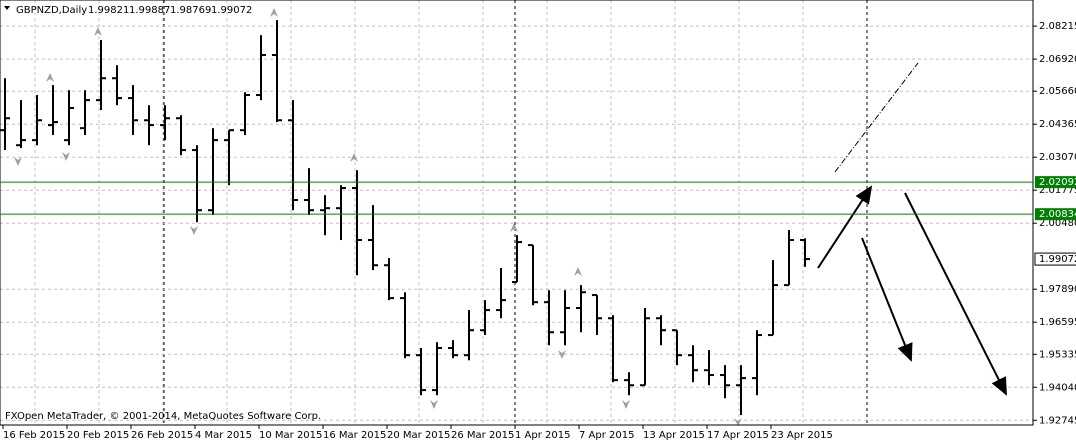 The image size is (1076, 443). I want to click on x-tick-label: 10 Mar 2015, so click(290, 435).